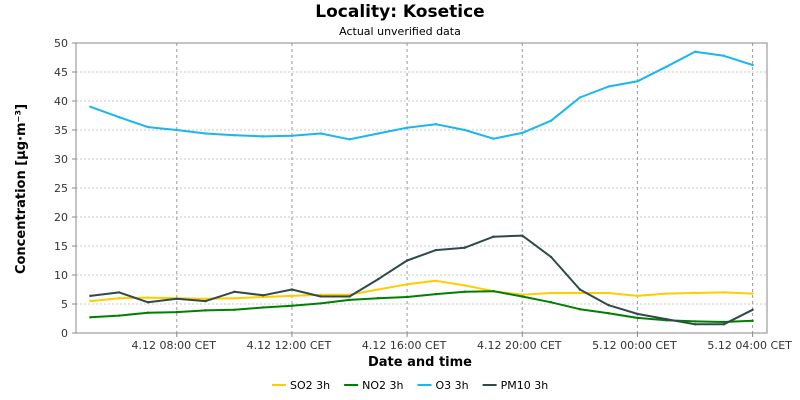 This screenshot has height=400, width=800. Describe the element at coordinates (289, 345) in the screenshot. I see `x-tick-label: 4.12 12:00 CET` at that location.